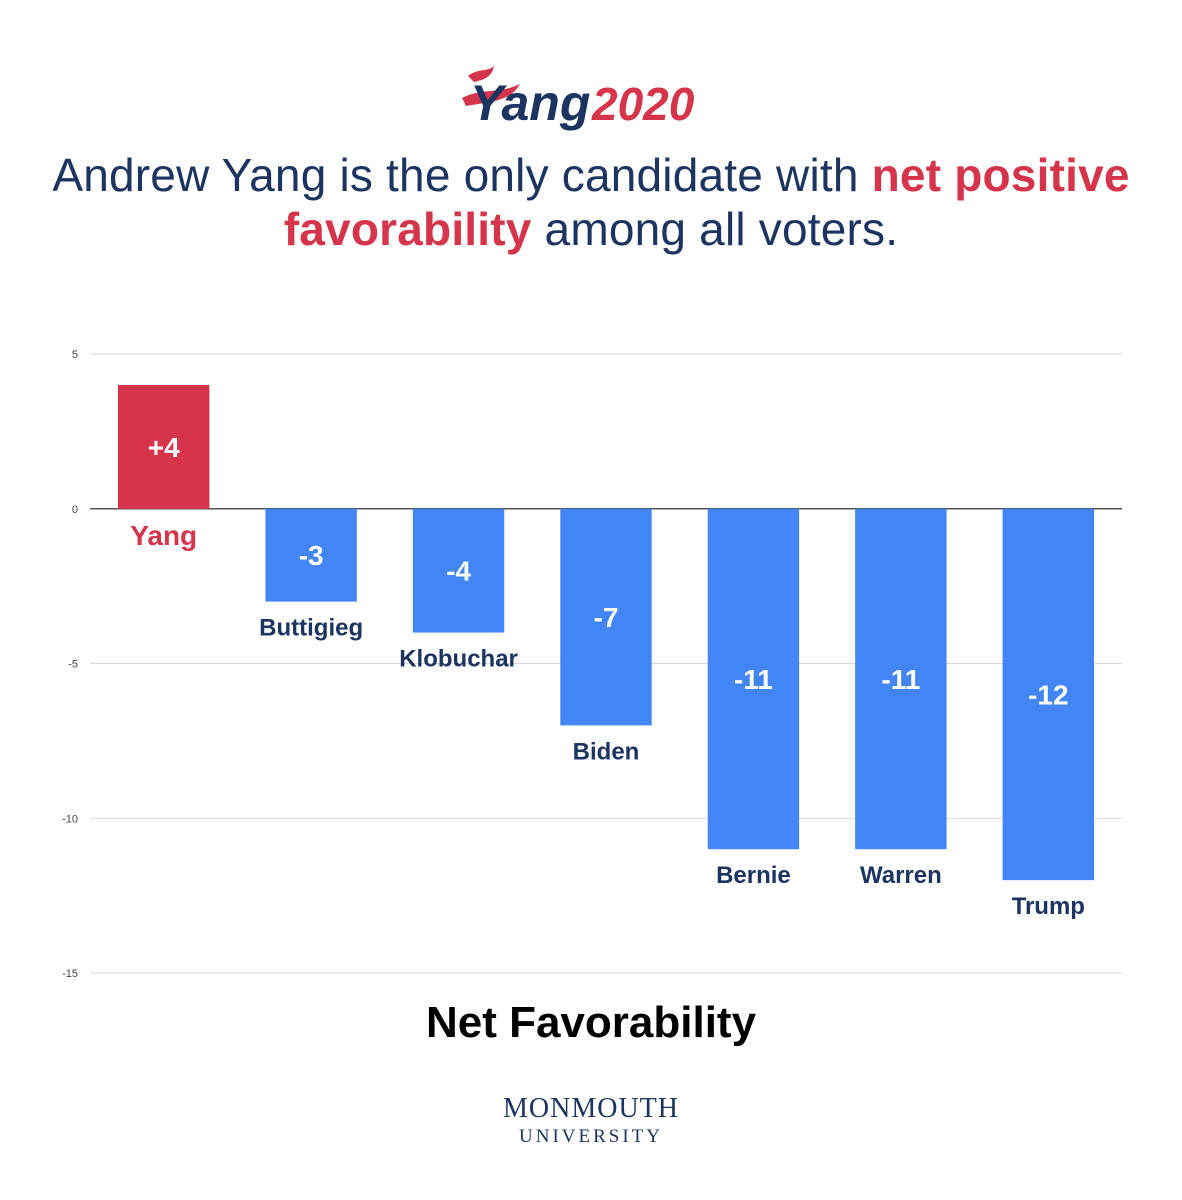 The image size is (1182, 1200). I want to click on category-label: Warren, so click(901, 875).